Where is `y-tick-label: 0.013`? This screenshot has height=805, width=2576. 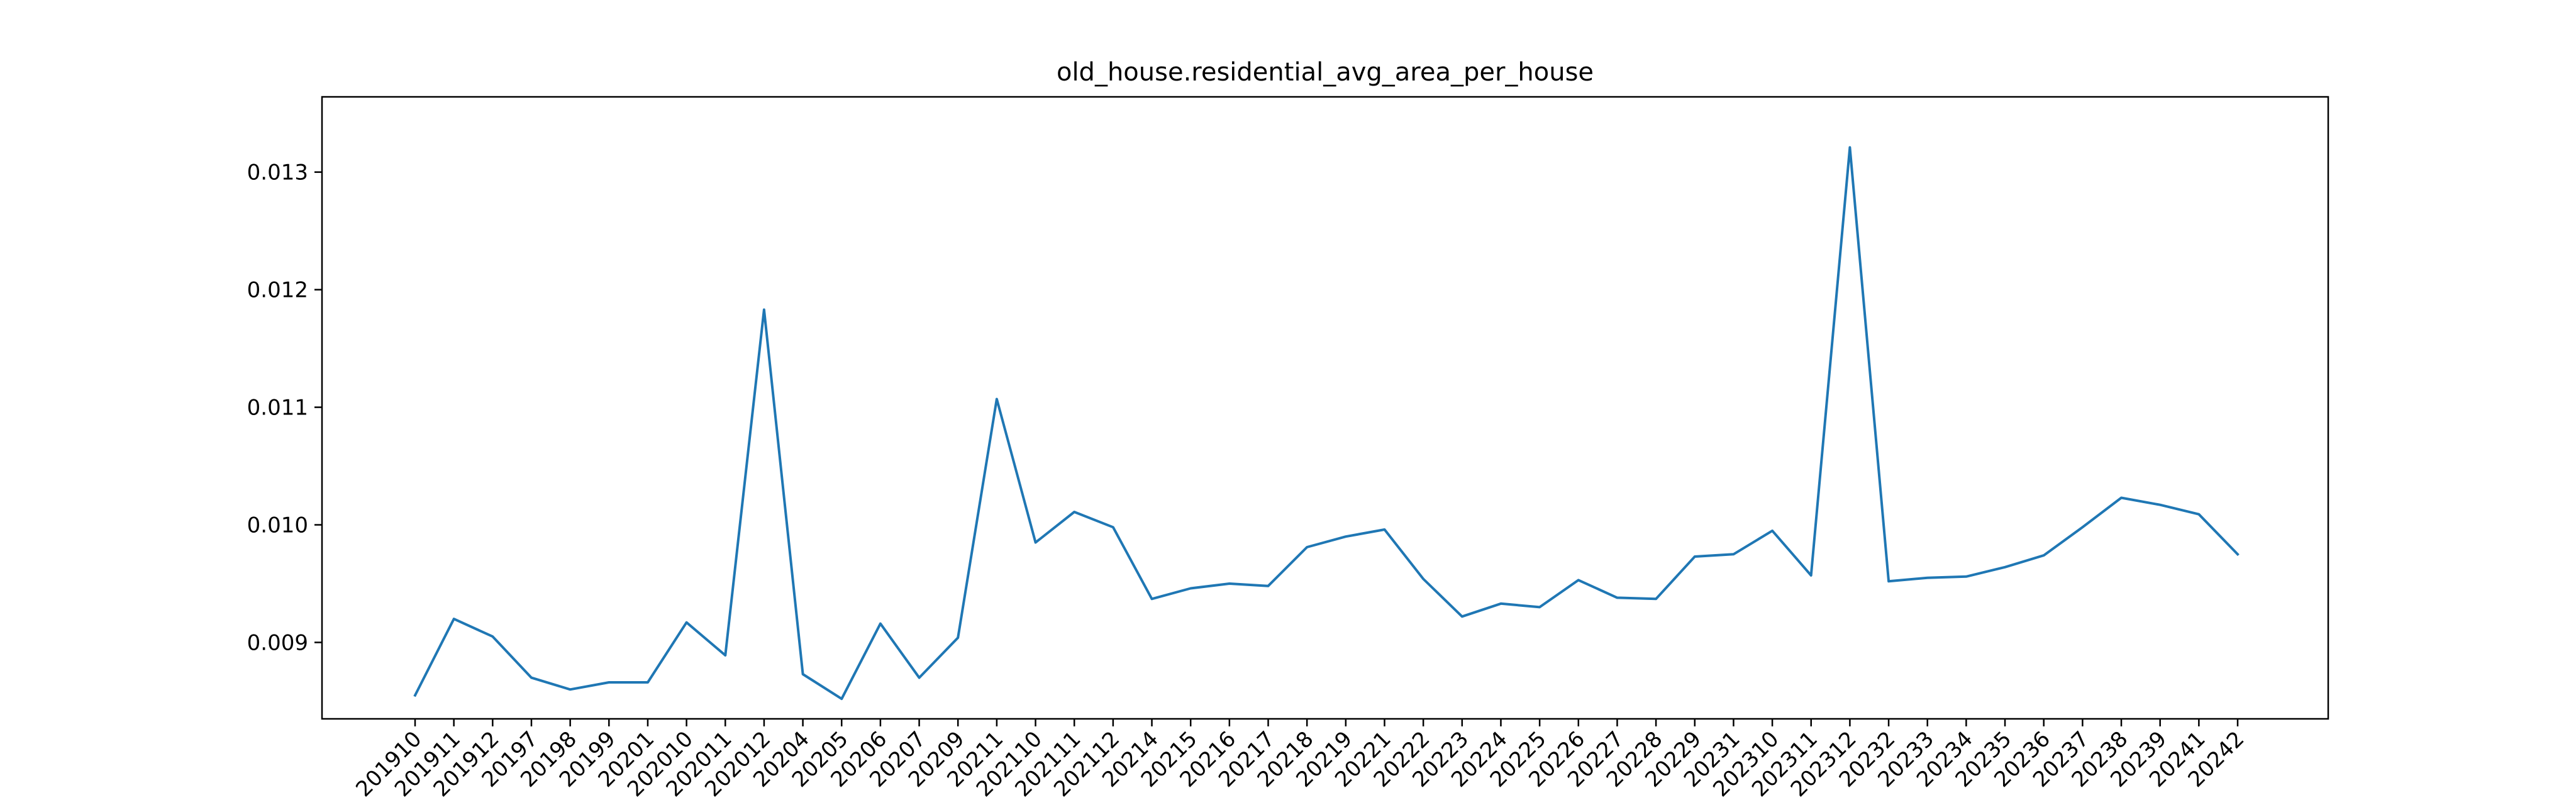 y-tick-label: 0.013 is located at coordinates (277, 173).